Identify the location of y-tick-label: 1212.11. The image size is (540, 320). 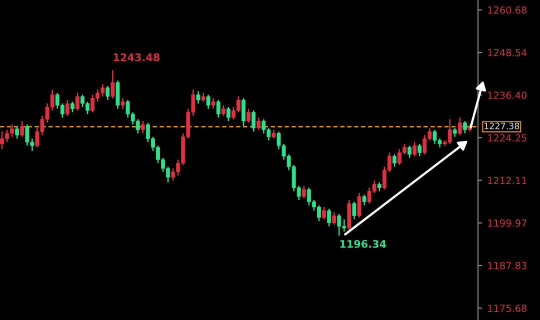
(507, 180).